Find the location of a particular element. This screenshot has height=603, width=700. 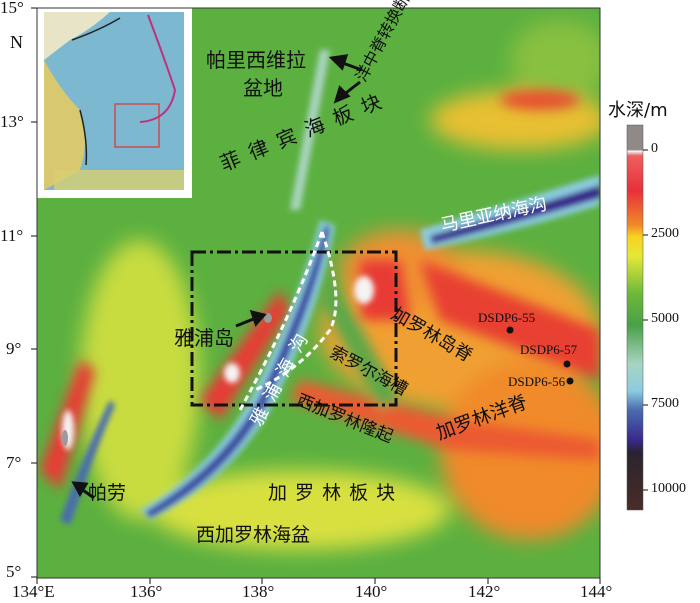

x-tick: 134°E is located at coordinates (33, 591).